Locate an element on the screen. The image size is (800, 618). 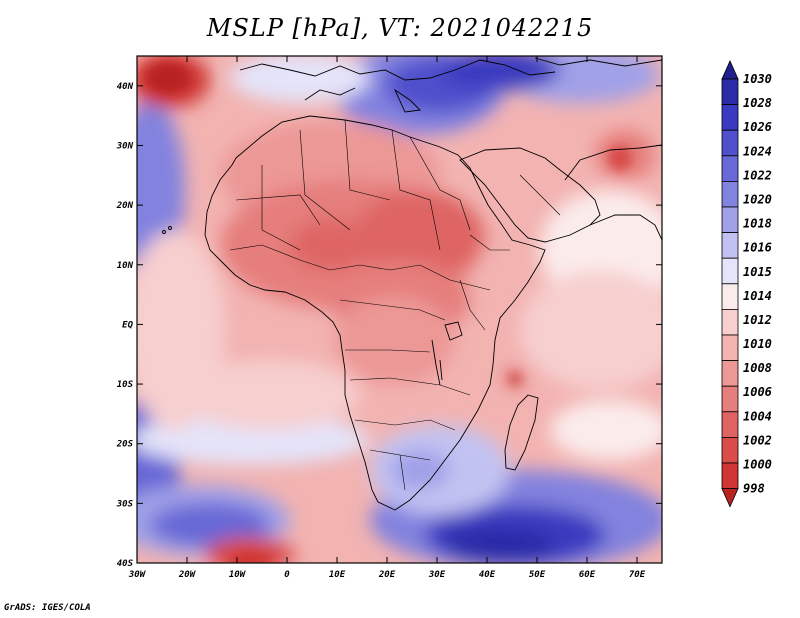
x-tick-label: 40E is located at coordinates (487, 575).